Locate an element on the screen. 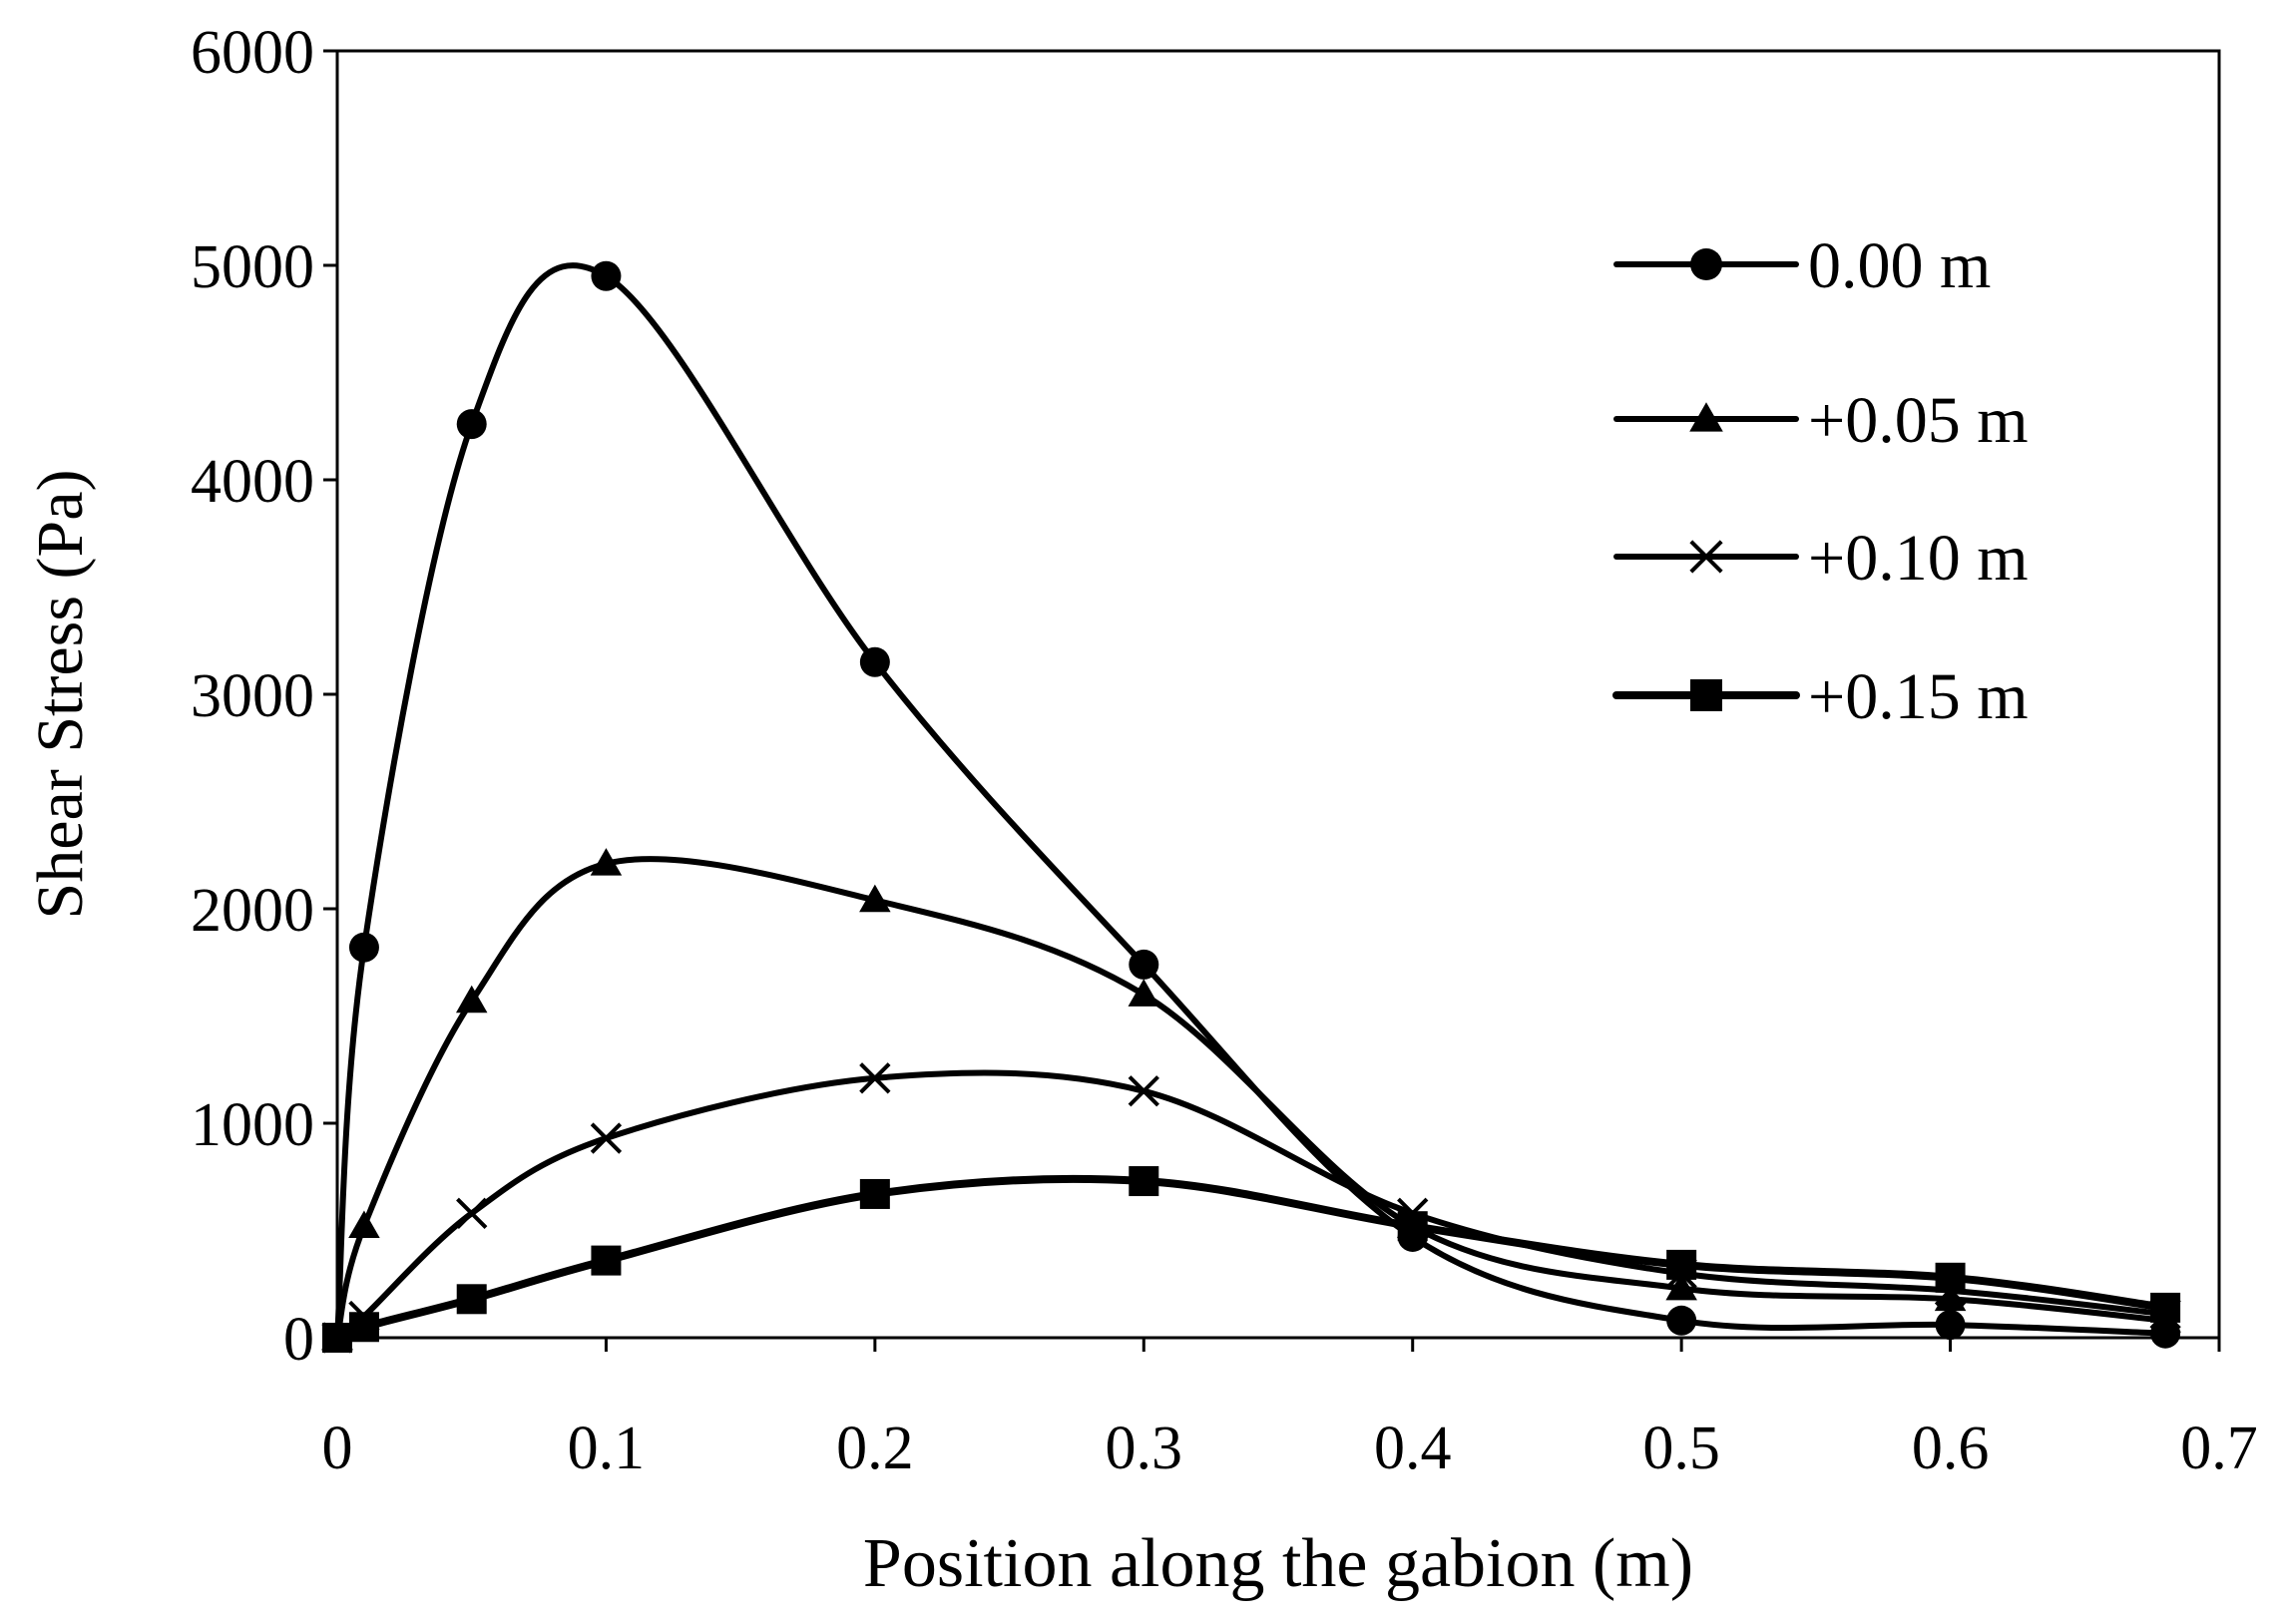  x-axis-title: Position along the gabion (m) is located at coordinates (1278, 1564).